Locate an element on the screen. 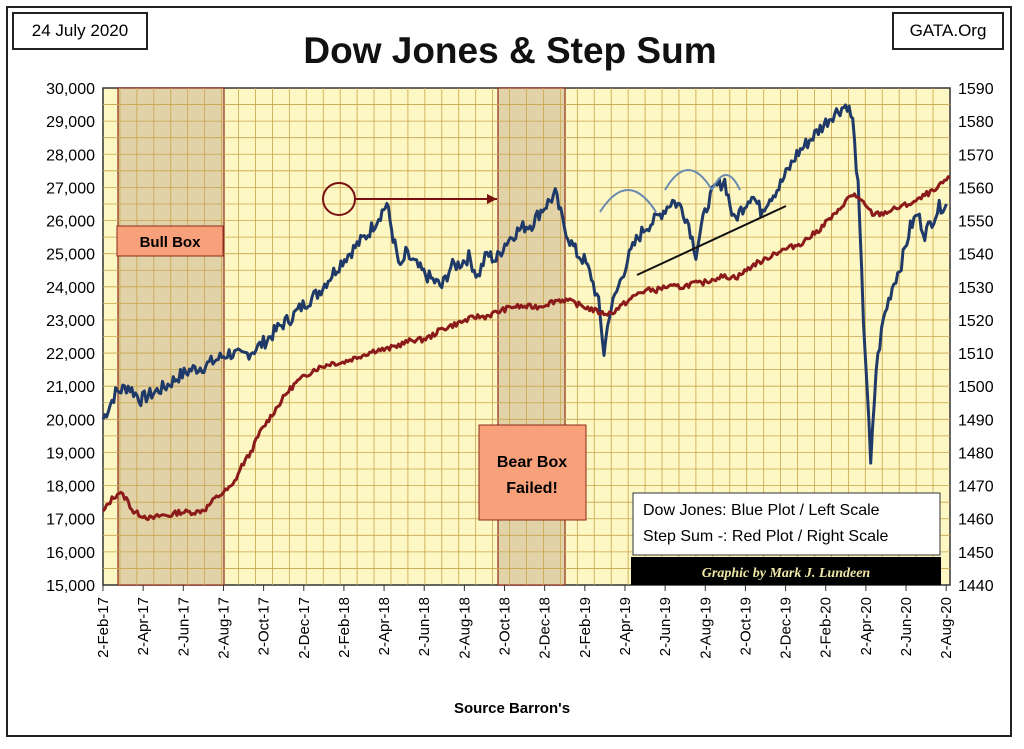  y-right-tick-label: 1470 is located at coordinates (976, 487).